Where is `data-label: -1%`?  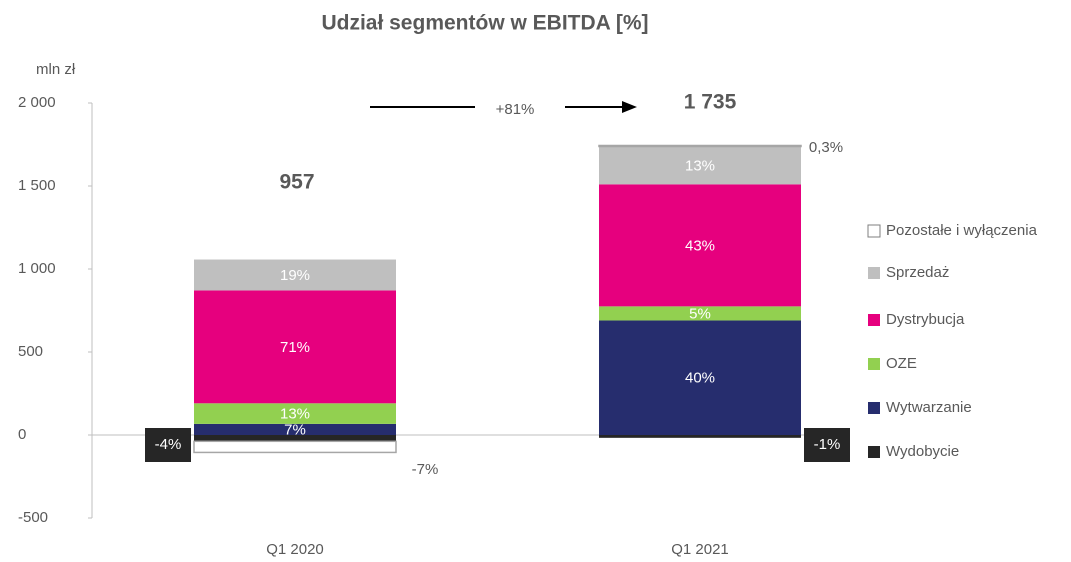
data-label: -1% is located at coordinates (827, 444).